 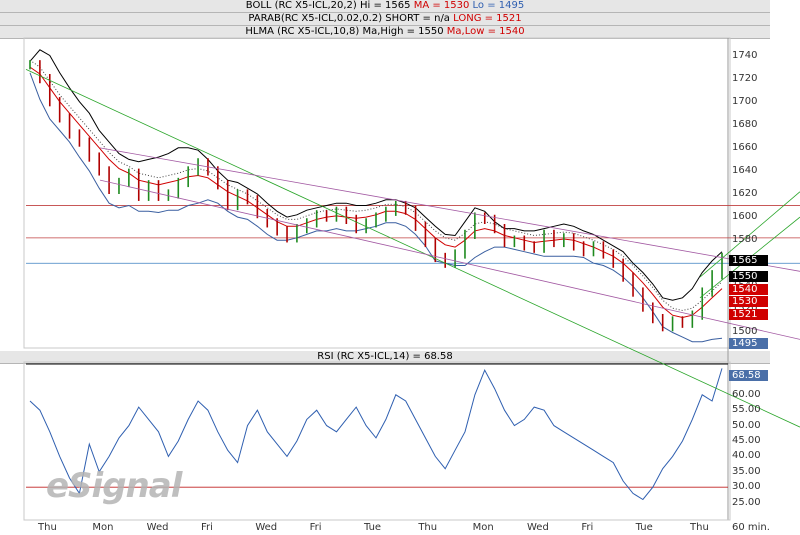 What do you see at coordinates (485, 31) in the screenshot?
I see `hlma-legend-low: Ma,Low = 1540` at bounding box center [485, 31].